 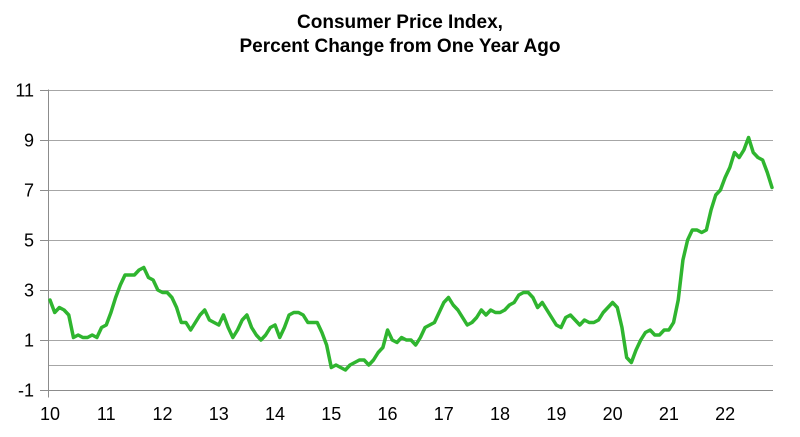 What do you see at coordinates (29, 341) in the screenshot?
I see `y-axis-label: 1` at bounding box center [29, 341].